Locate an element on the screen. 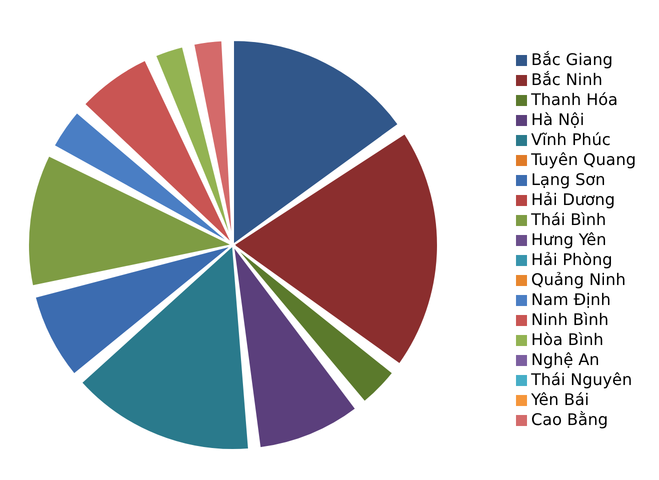 This screenshot has width=659, height=480. legend-label: Bắc Giang is located at coordinates (572, 59).